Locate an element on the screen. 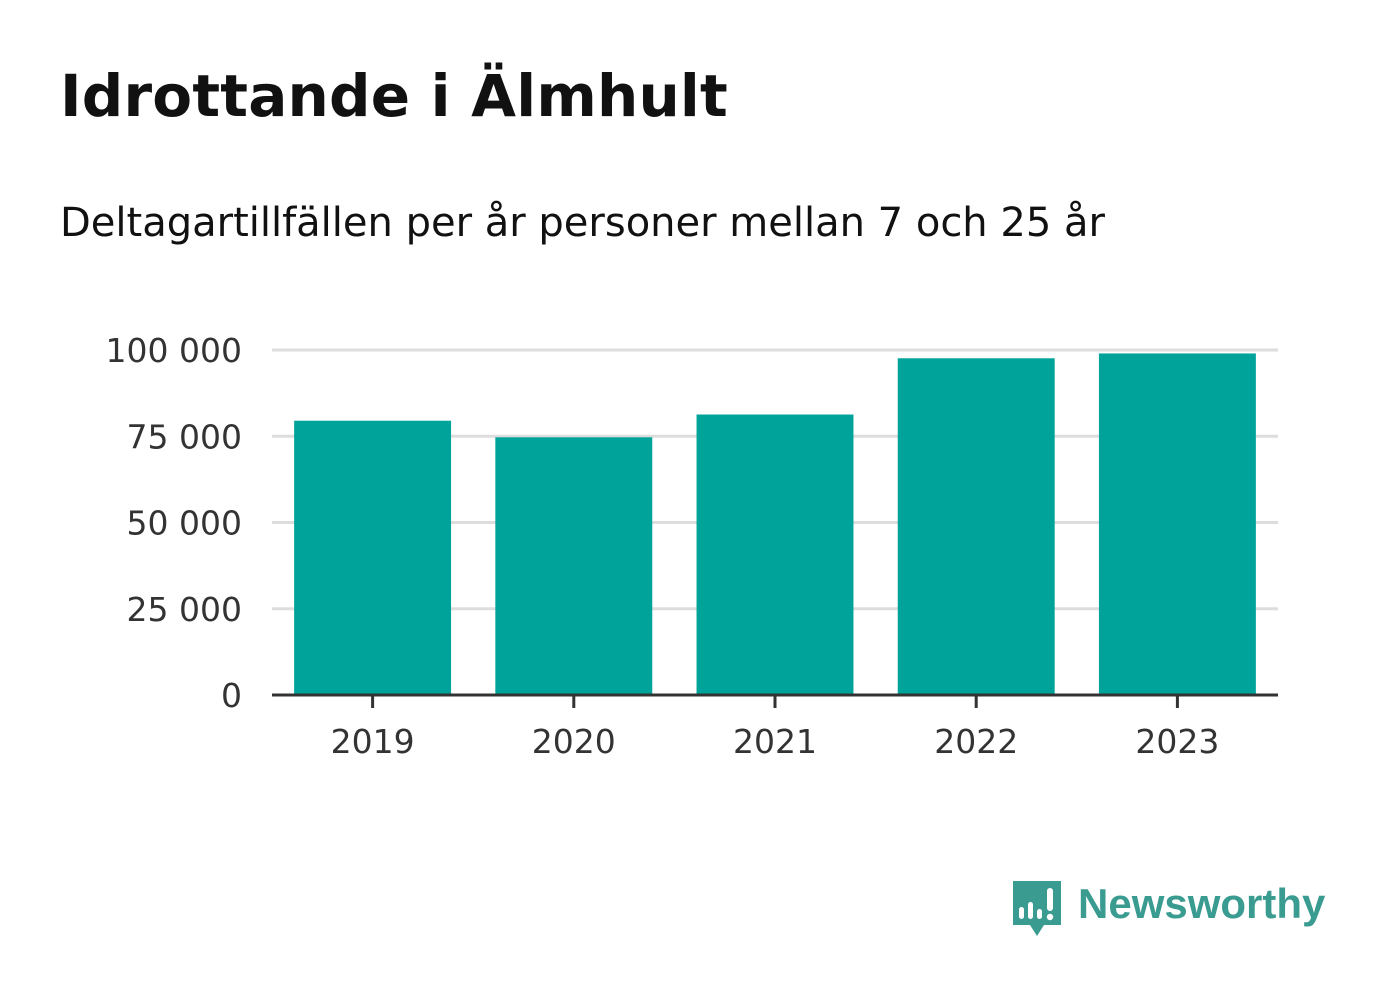 This screenshot has width=1382, height=999. newsworthy-logo-icon is located at coordinates (1037, 908).